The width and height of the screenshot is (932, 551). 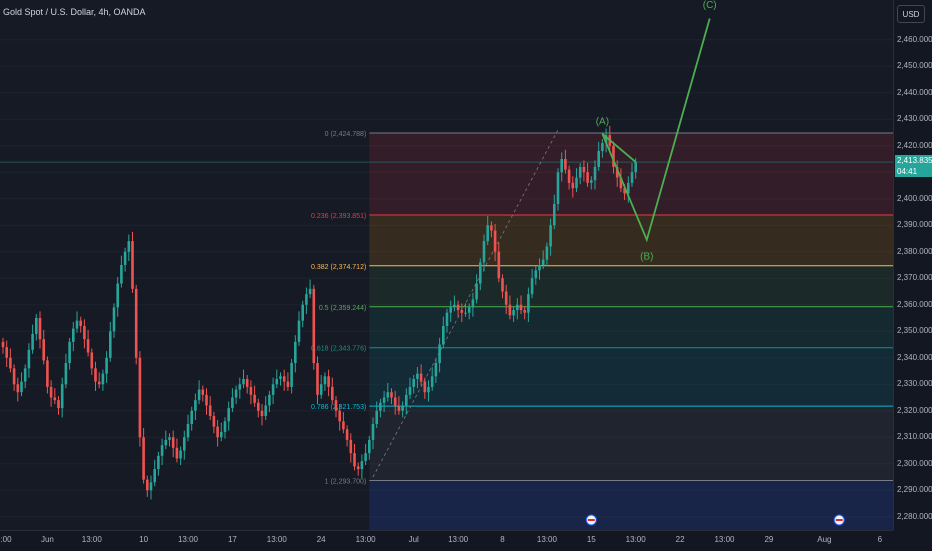 I want to click on price-axis, so click(x=912, y=265).